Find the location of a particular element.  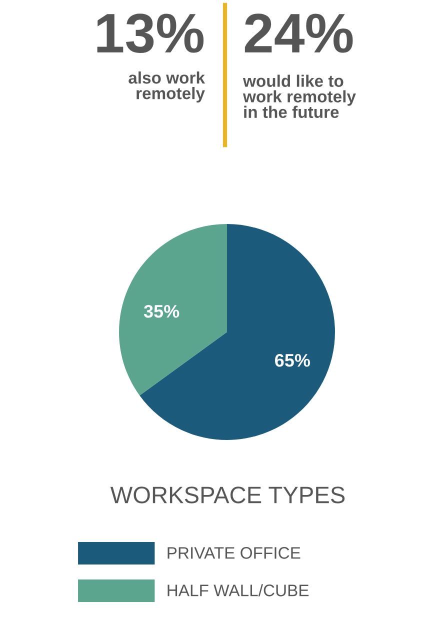

pie-slice is located at coordinates (173, 310).